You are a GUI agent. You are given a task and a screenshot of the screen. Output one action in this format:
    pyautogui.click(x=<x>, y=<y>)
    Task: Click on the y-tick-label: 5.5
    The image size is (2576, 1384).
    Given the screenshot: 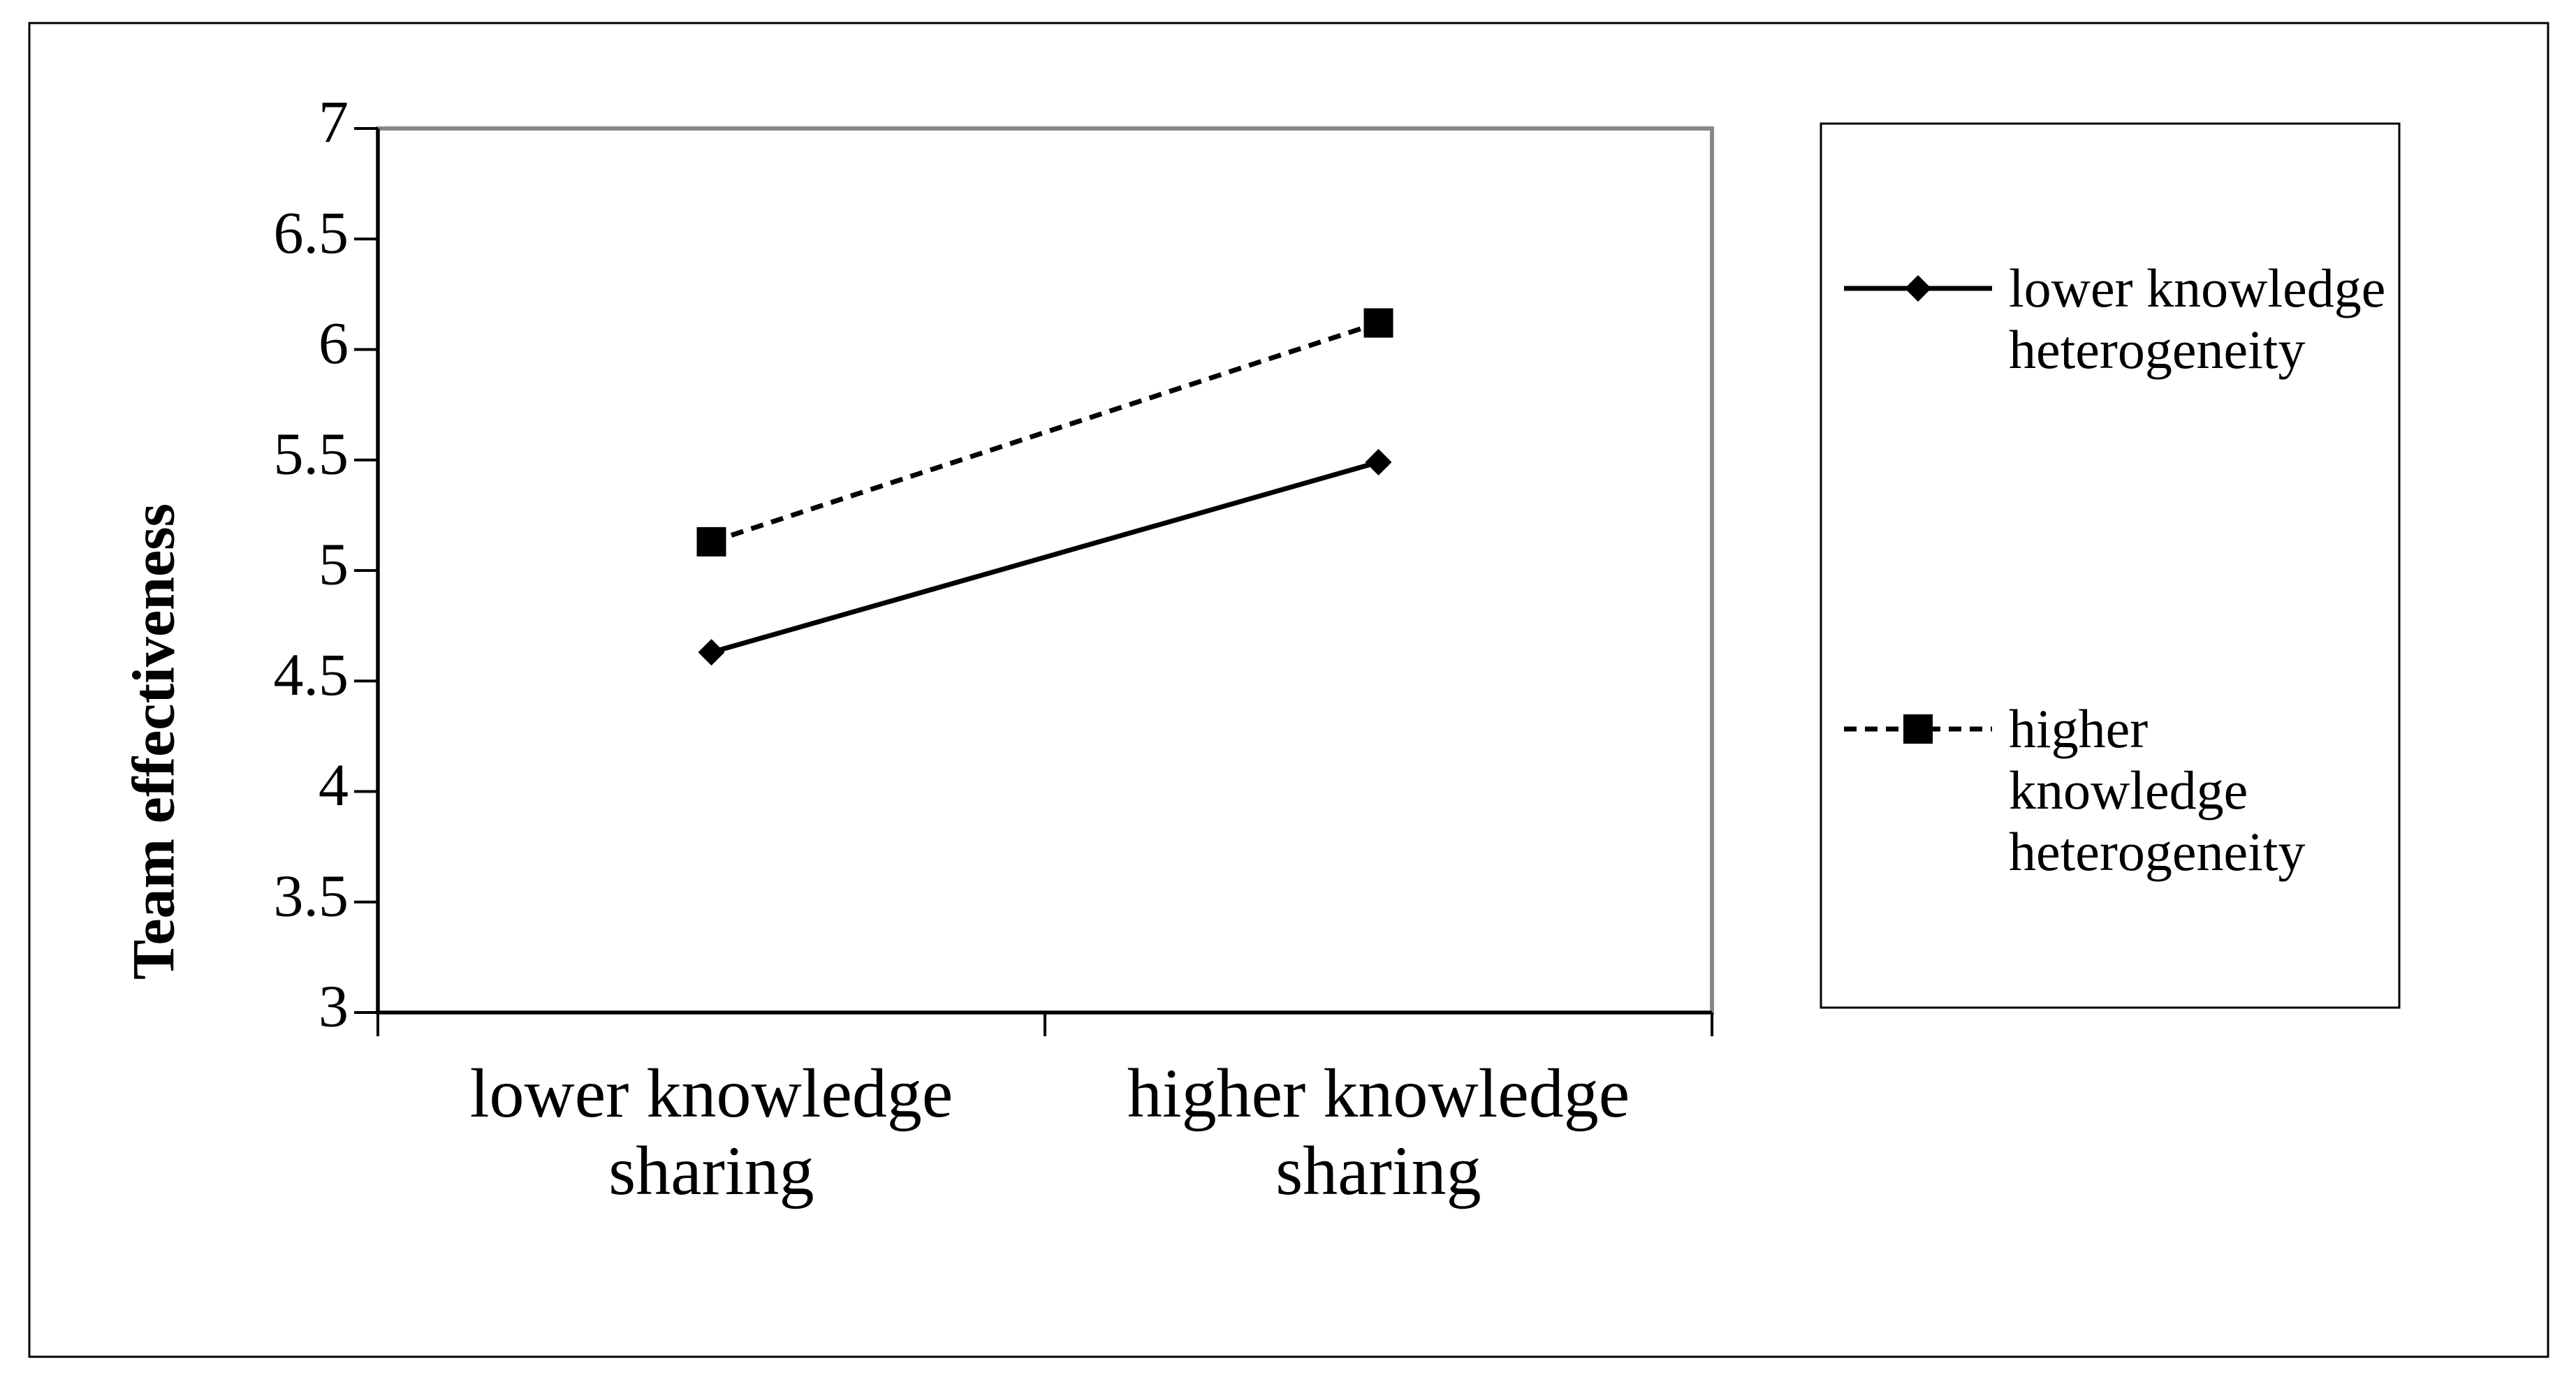 What is the action you would take?
    pyautogui.click(x=311, y=453)
    